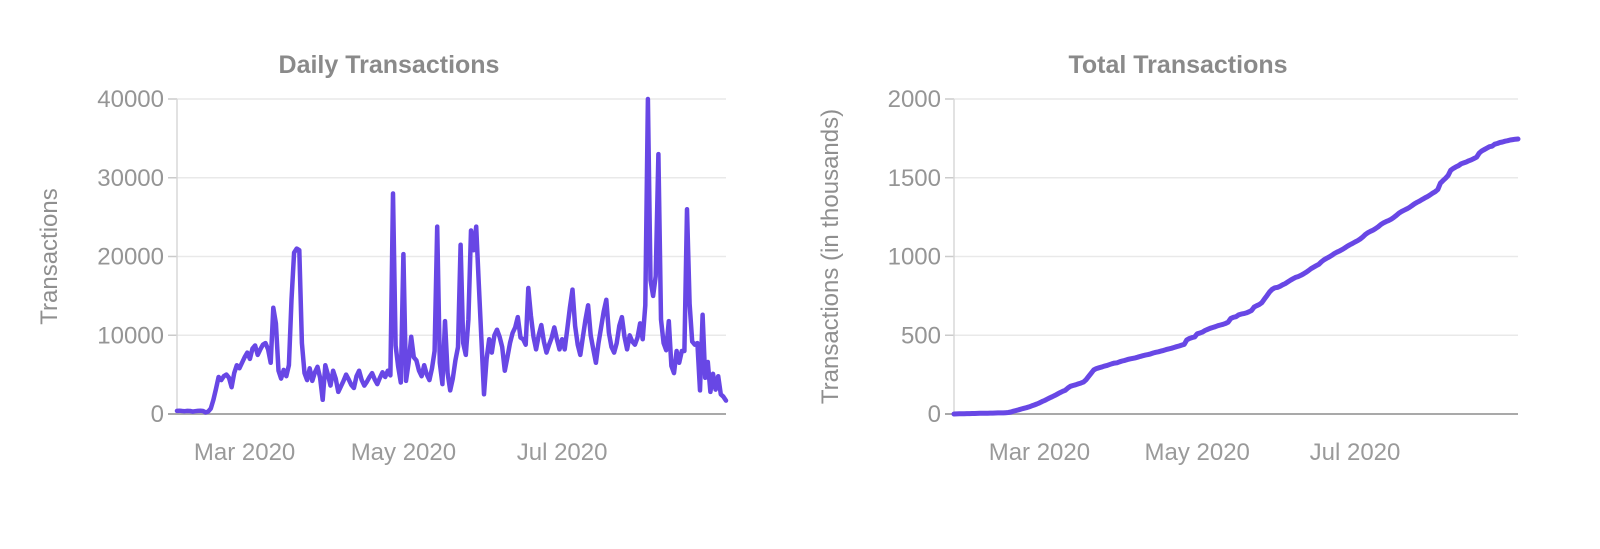 This screenshot has width=1600, height=549. What do you see at coordinates (921, 335) in the screenshot?
I see `y-tick-label: 500` at bounding box center [921, 335].